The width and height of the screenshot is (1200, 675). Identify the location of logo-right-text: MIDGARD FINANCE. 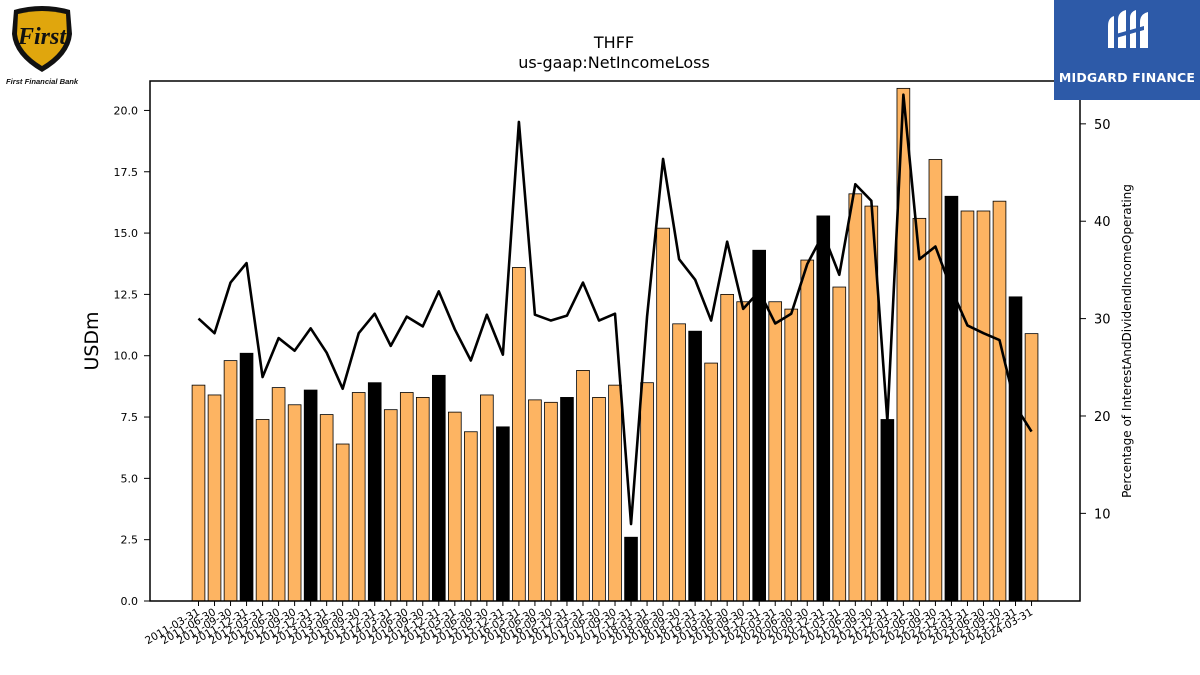
(1127, 77).